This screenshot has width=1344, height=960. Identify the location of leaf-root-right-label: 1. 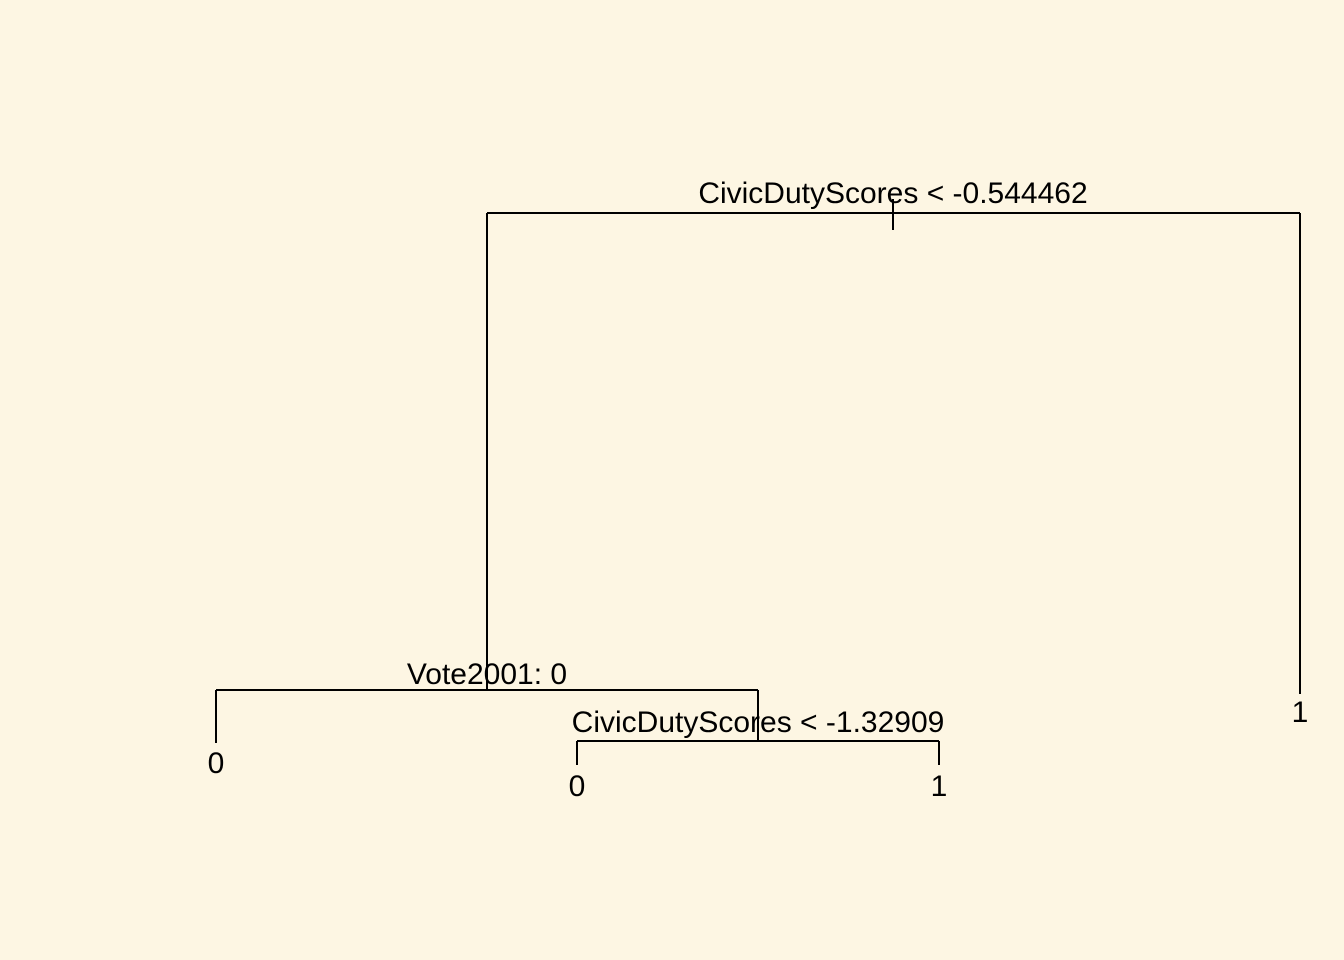
(1300, 712).